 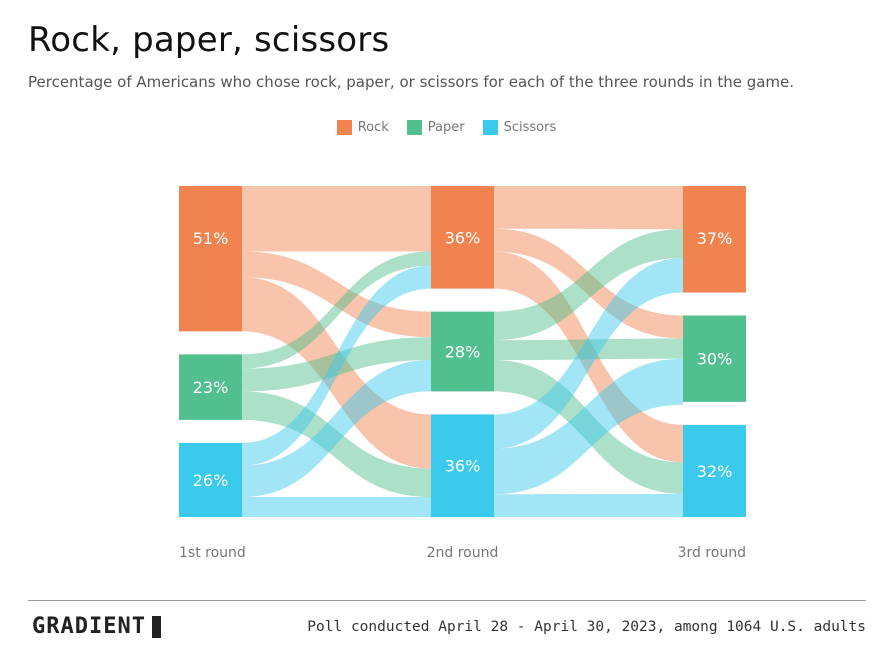 I want to click on chart-legend: Rock Paper Scissors, so click(x=446, y=127).